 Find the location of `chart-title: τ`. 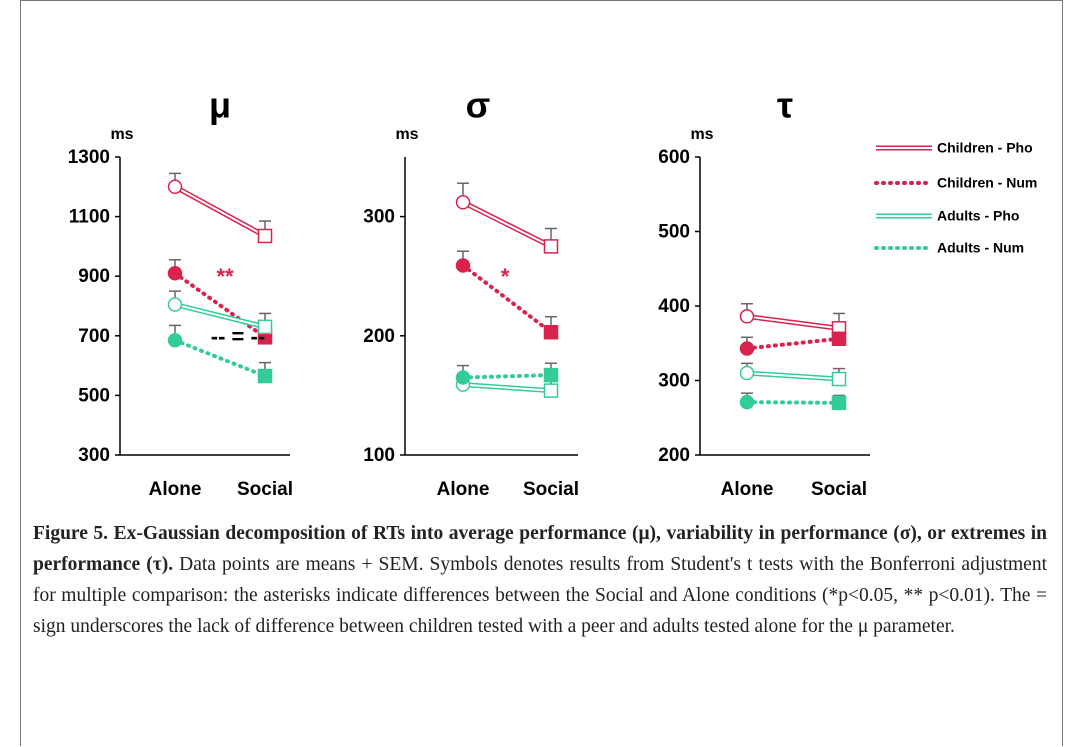

chart-title: τ is located at coordinates (785, 105).